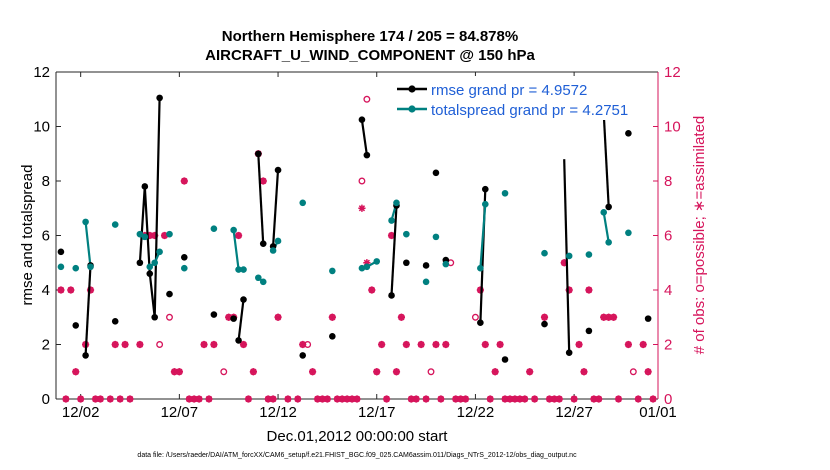 The width and height of the screenshot is (830, 470). What do you see at coordinates (81, 412) in the screenshot?
I see `x-tick-label: 12/02` at bounding box center [81, 412].